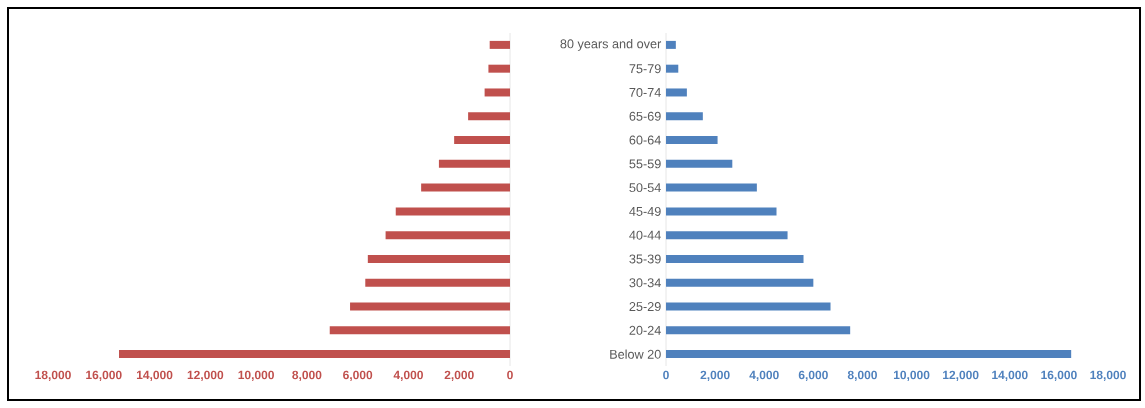  I want to click on y-tick-label: 45-49, so click(645, 211).